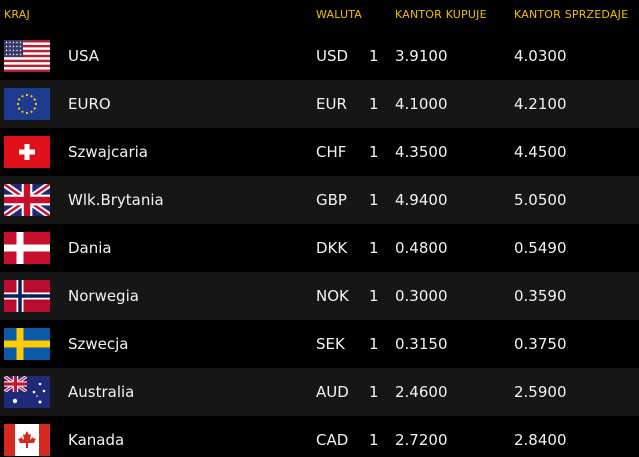  What do you see at coordinates (421, 296) in the screenshot?
I see `buy-rate: 0.3000` at bounding box center [421, 296].